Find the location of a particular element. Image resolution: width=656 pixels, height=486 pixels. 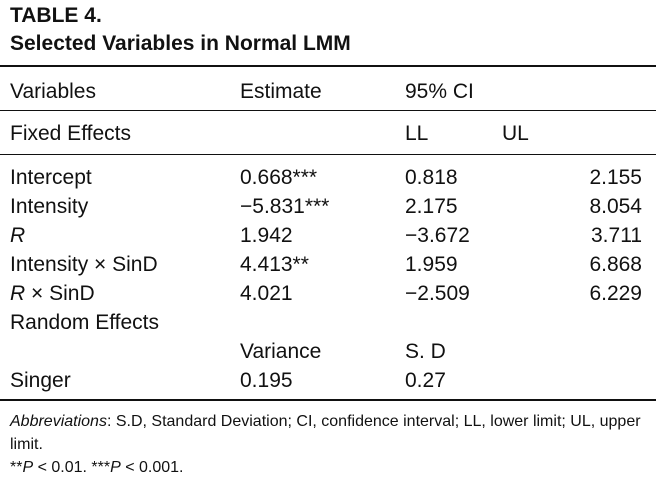

column-header: LL is located at coordinates (417, 133).